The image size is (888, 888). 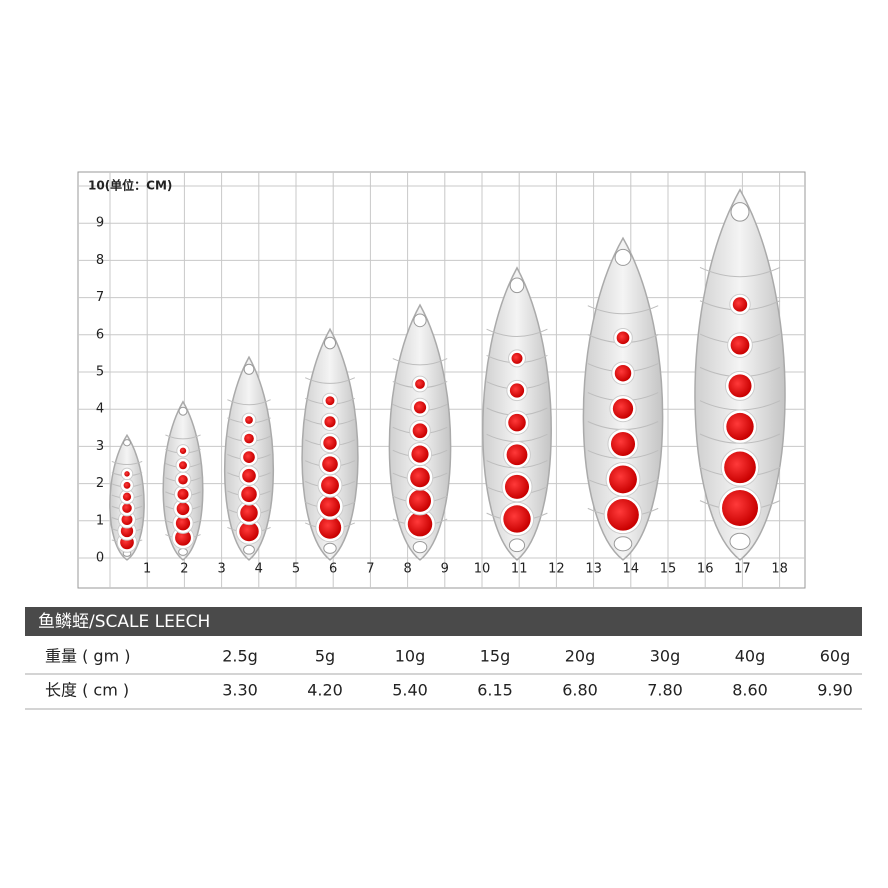 I want to click on table-cell: 7.80, so click(x=665, y=690).